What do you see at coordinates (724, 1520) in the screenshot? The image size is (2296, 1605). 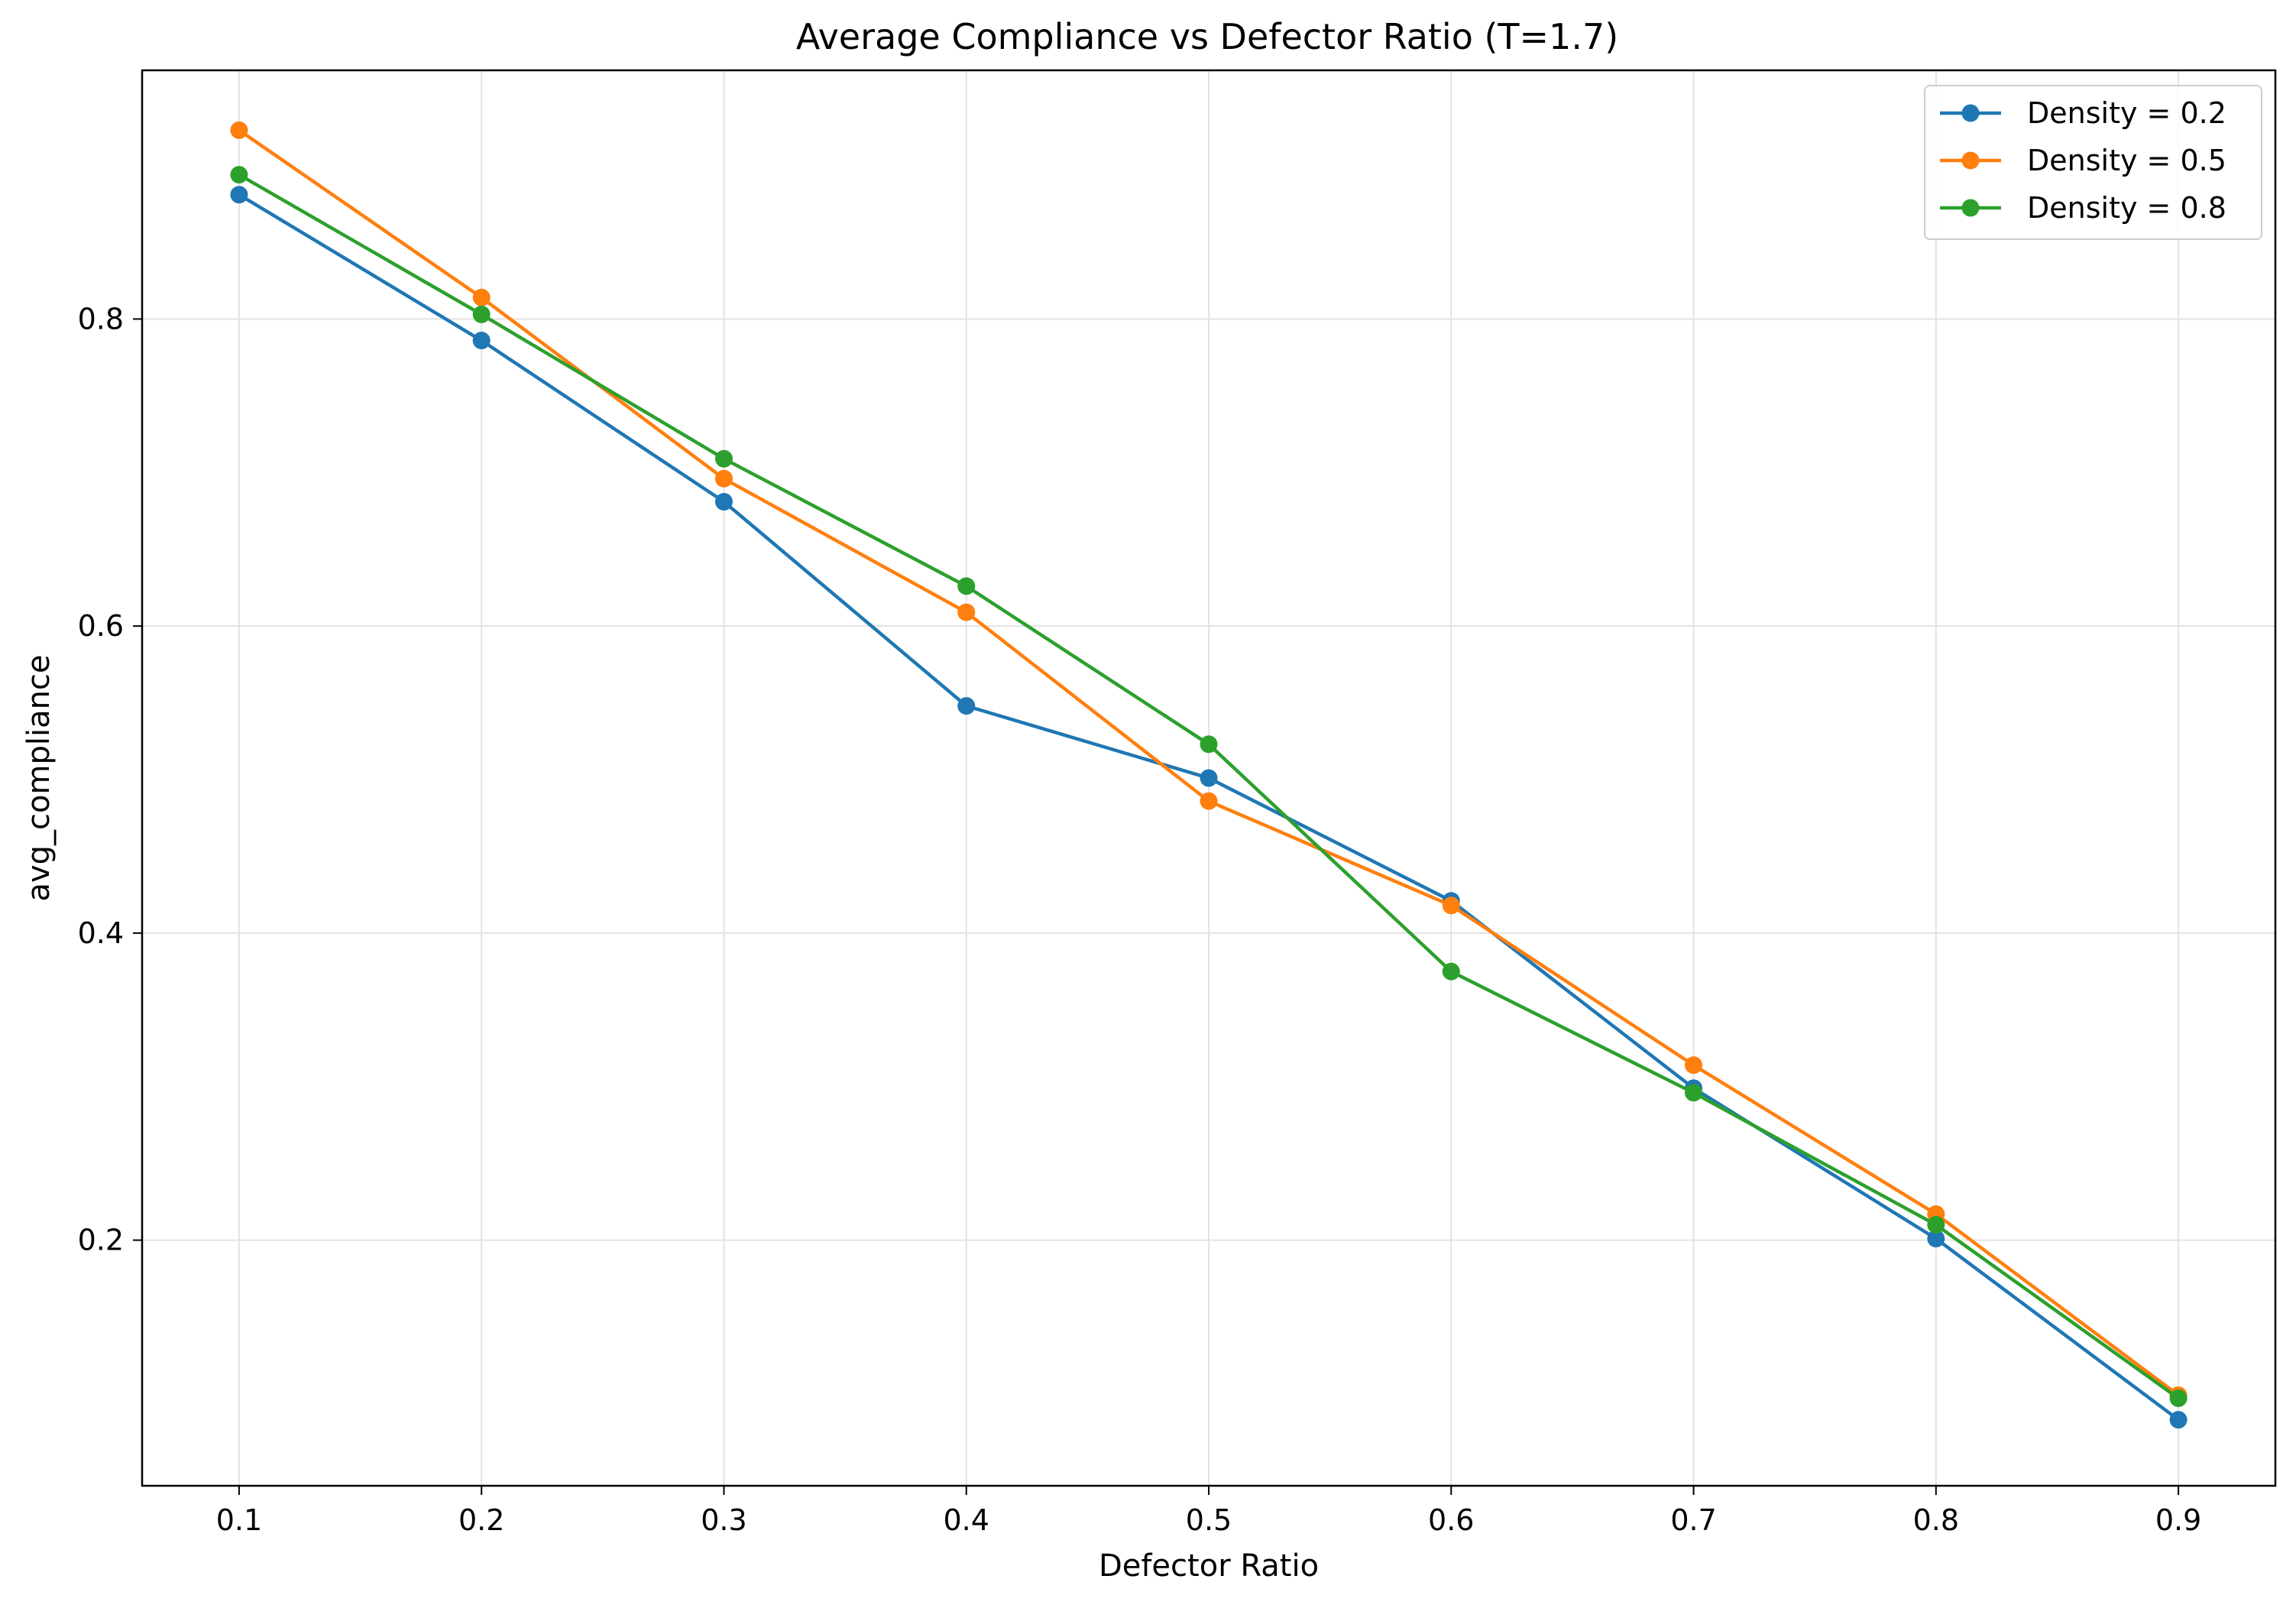 I see `x-tick-label: 0.3` at bounding box center [724, 1520].